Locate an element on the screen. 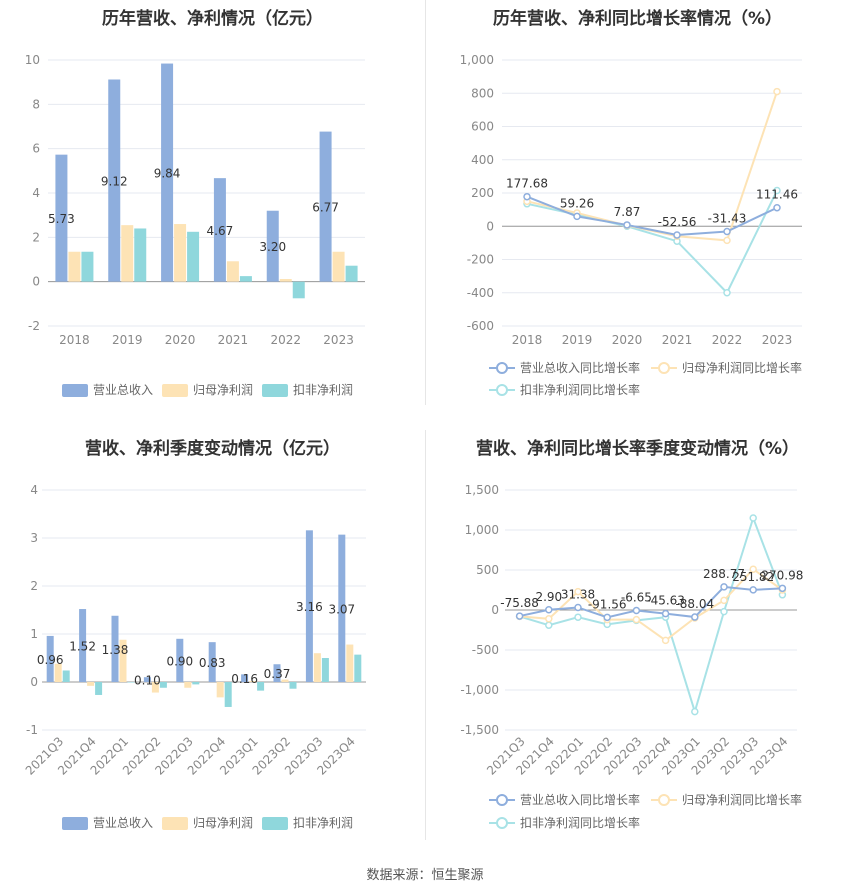 The width and height of the screenshot is (850, 890). data-label: -6.65 is located at coordinates (636, 598).